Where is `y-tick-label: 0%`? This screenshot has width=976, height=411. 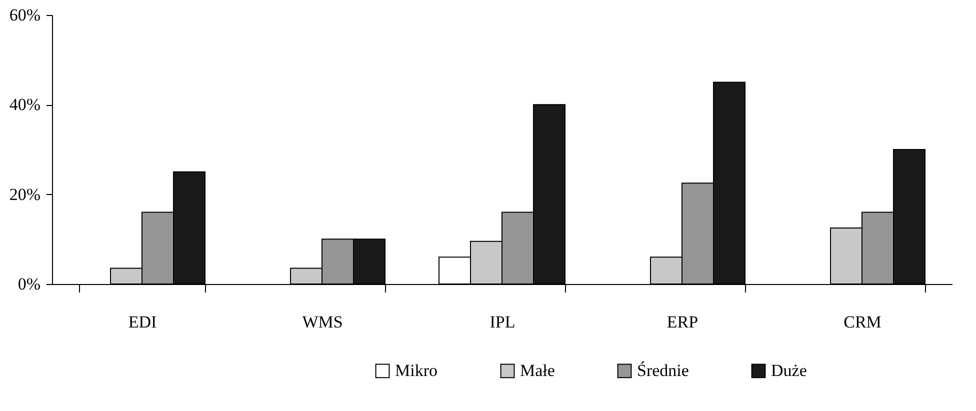 y-tick-label: 0% is located at coordinates (29, 284).